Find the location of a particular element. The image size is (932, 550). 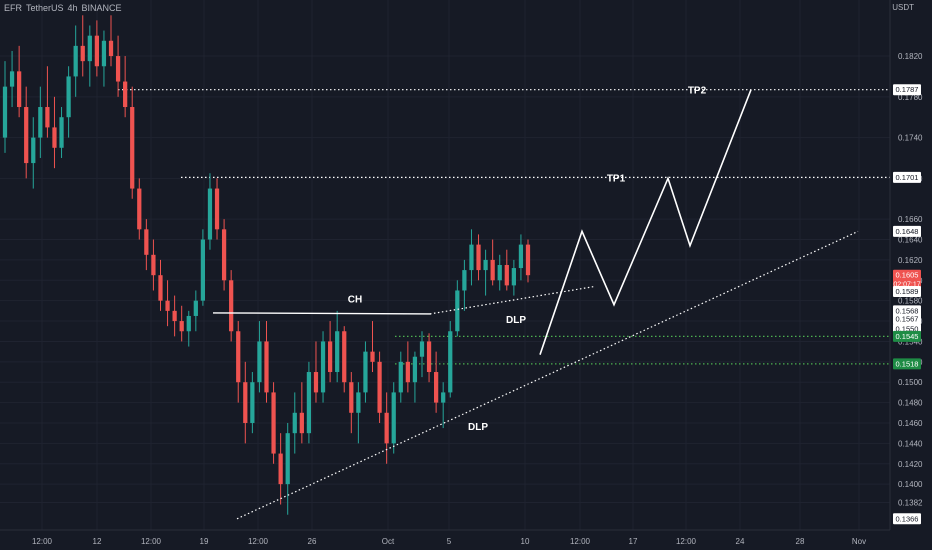

price-tick-label: 0.1500 is located at coordinates (910, 382).